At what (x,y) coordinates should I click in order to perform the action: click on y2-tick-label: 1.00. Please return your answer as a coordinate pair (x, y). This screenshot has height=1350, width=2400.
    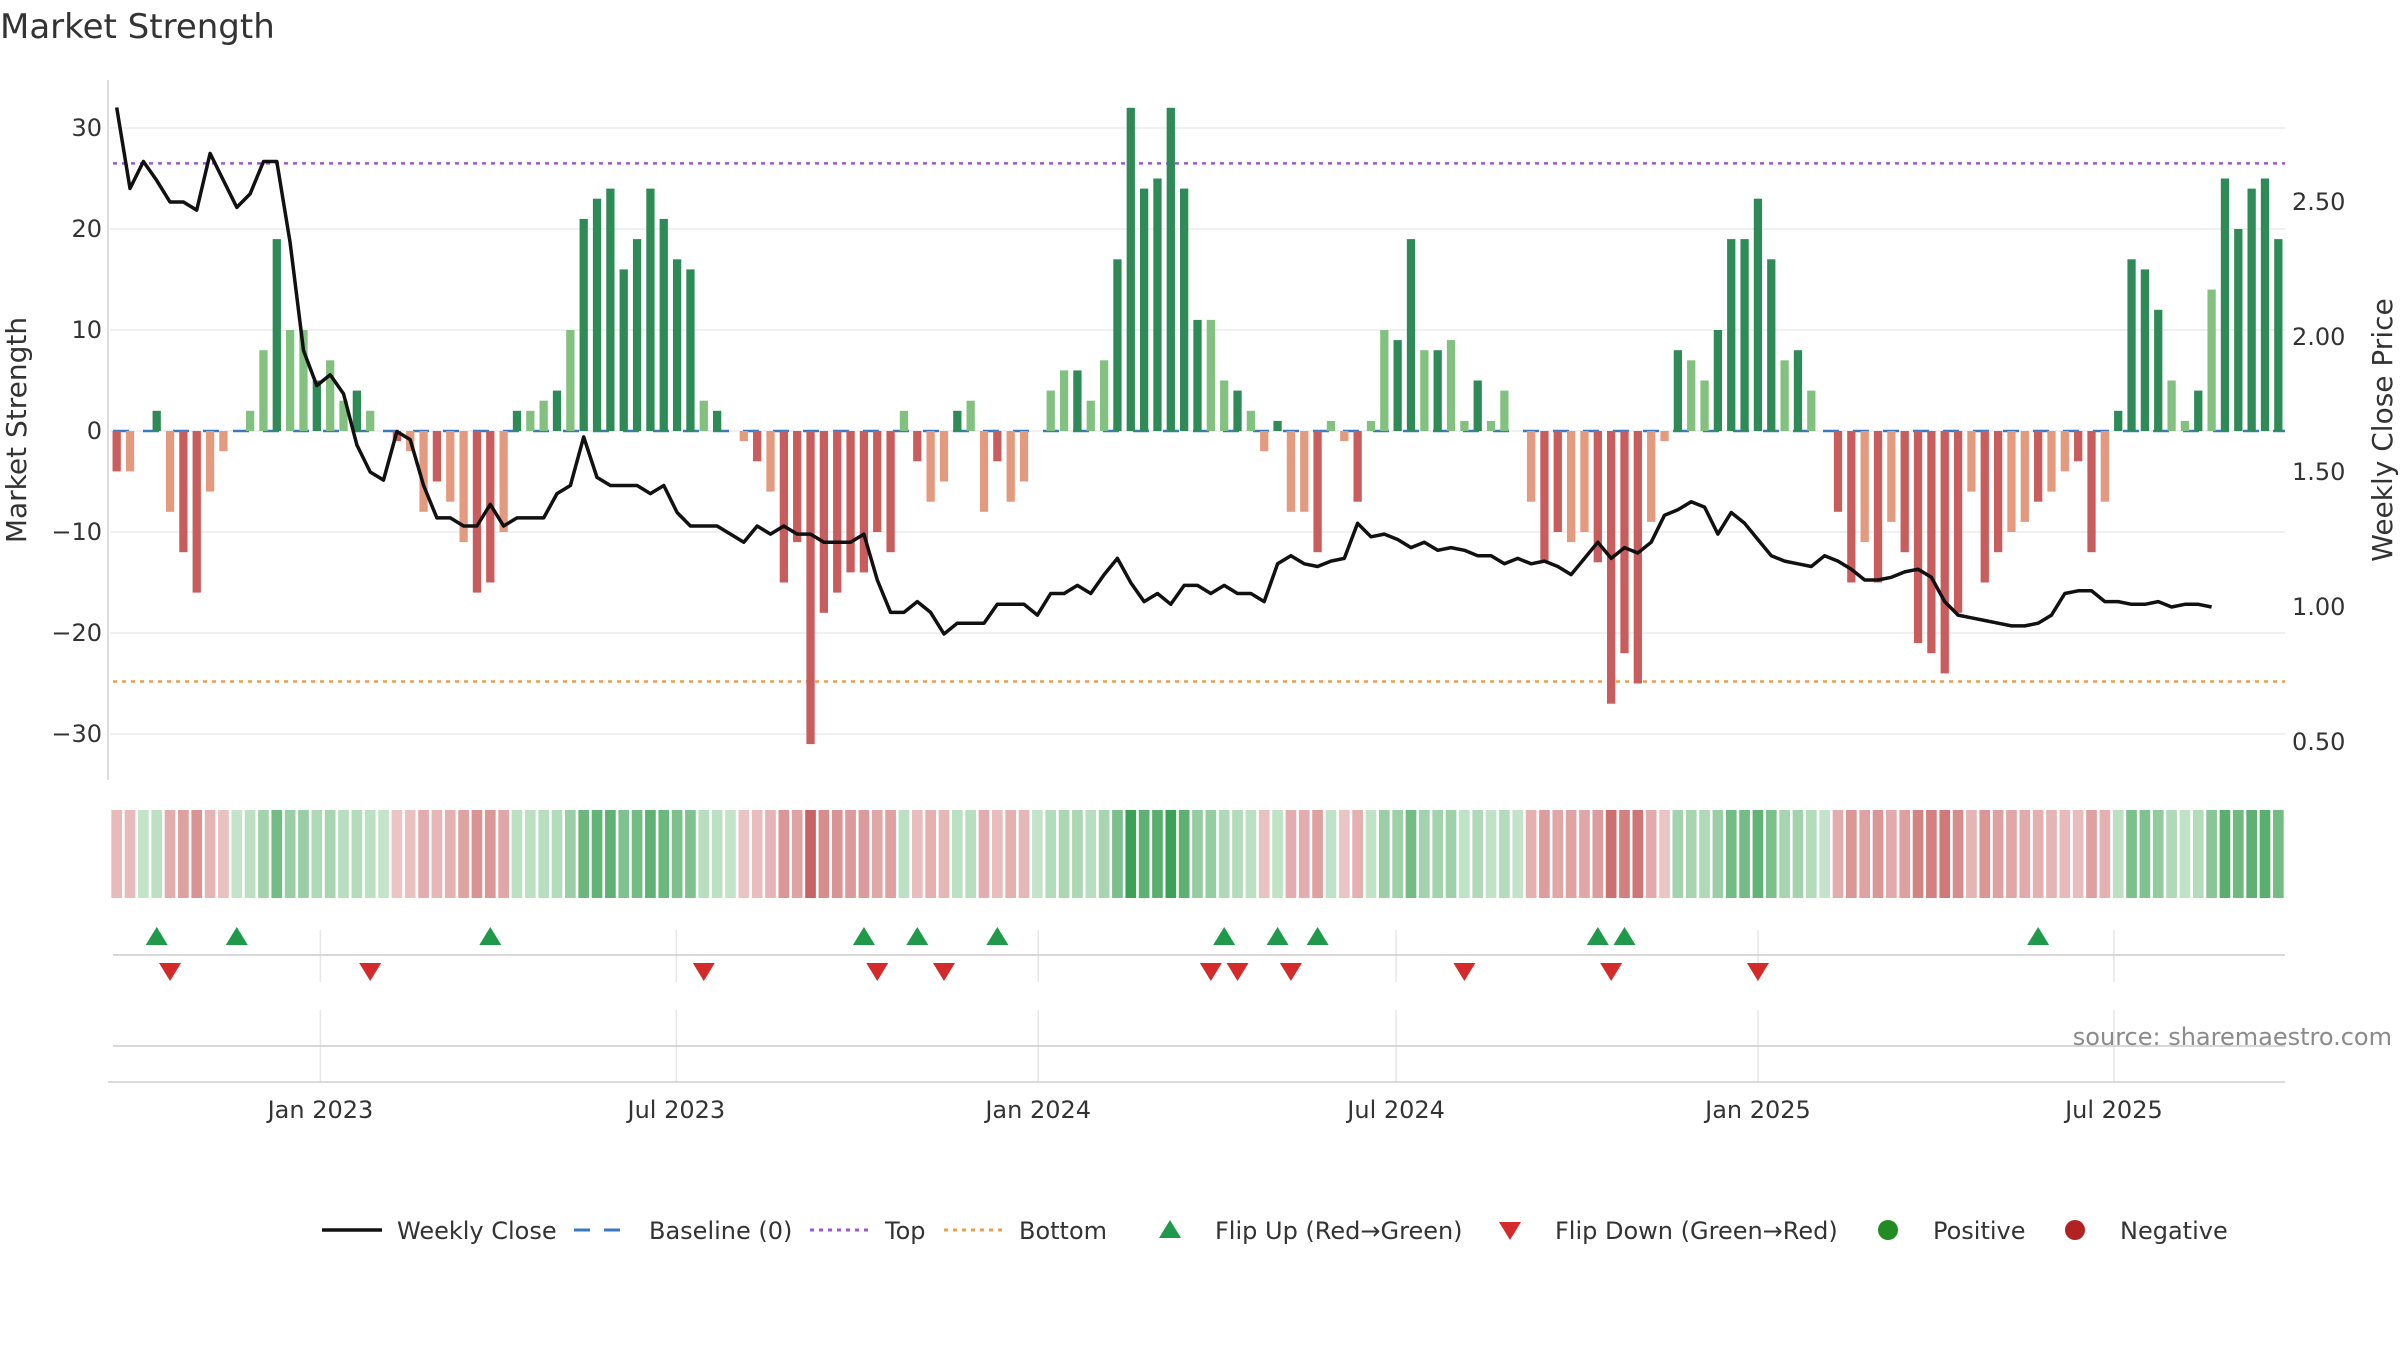
    Looking at the image, I should click on (2318, 607).